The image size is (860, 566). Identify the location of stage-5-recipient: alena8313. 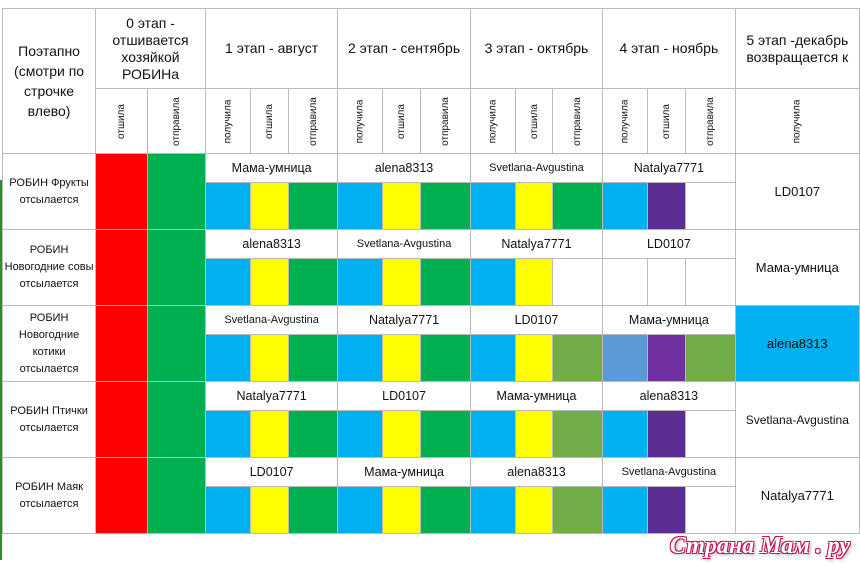
(797, 343).